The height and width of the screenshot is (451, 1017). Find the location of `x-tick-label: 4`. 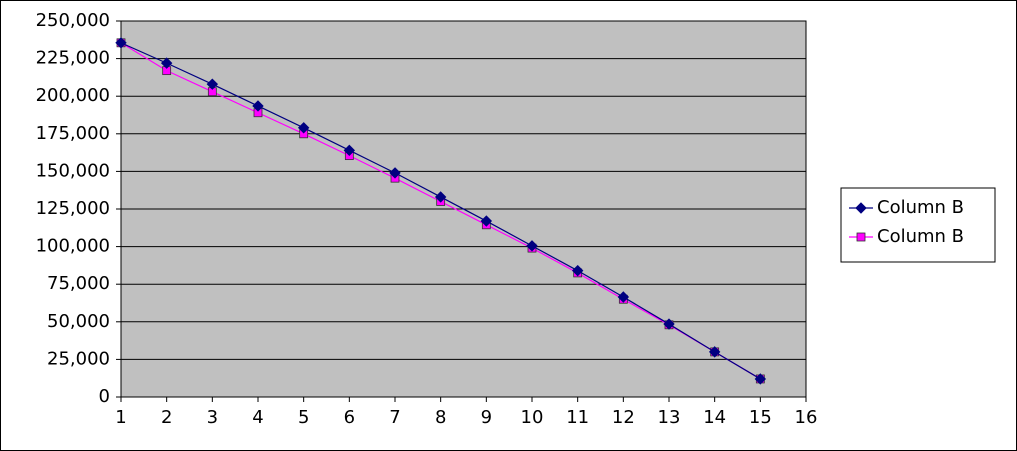

x-tick-label: 4 is located at coordinates (257, 417).